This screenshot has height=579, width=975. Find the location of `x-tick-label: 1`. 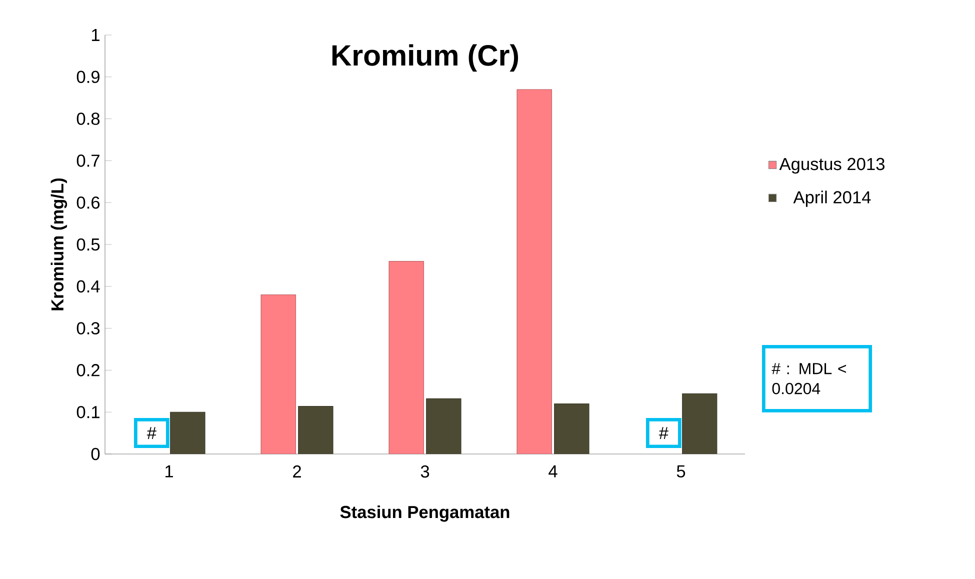

x-tick-label: 1 is located at coordinates (169, 471).